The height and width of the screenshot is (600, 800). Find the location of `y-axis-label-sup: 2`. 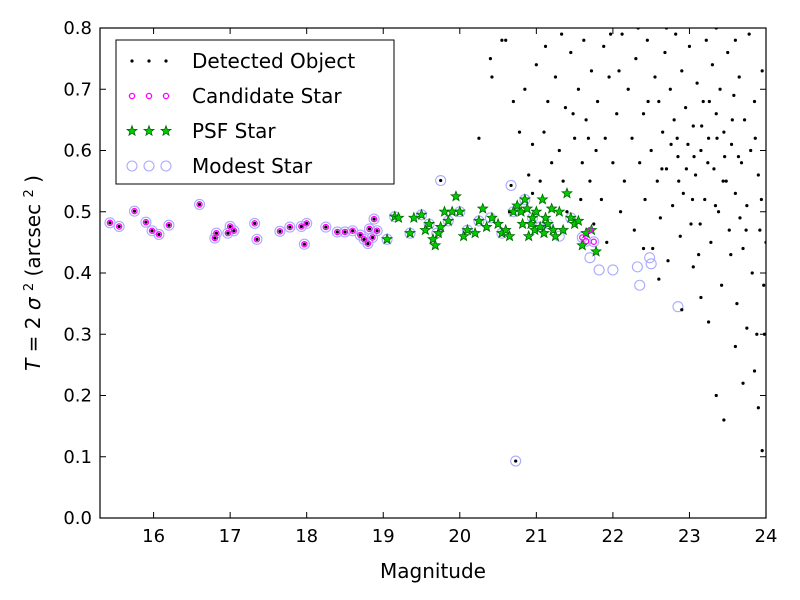

y-axis-label-sup: 2 is located at coordinates (29, 287).